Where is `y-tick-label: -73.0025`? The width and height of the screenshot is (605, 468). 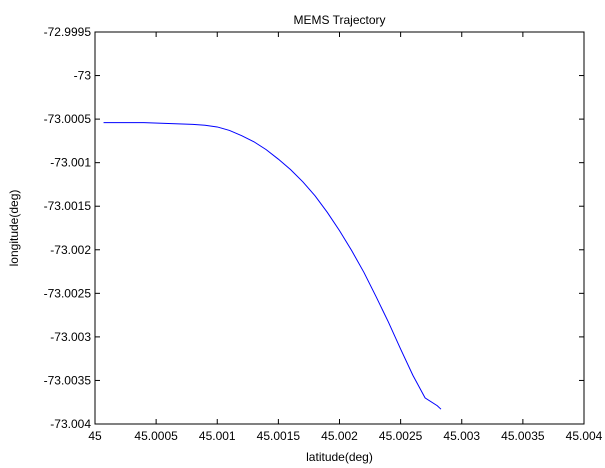
y-tick-label: -73.0025 is located at coordinates (68, 293).